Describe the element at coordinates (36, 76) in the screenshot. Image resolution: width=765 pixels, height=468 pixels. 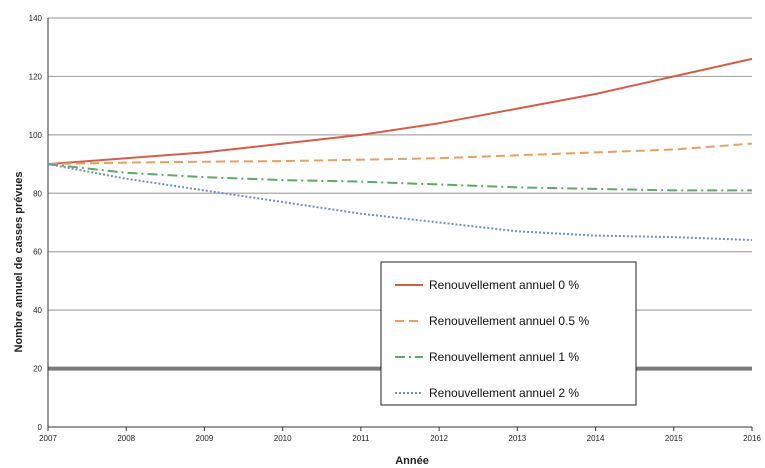
I see `y-tick-label: 120` at that location.